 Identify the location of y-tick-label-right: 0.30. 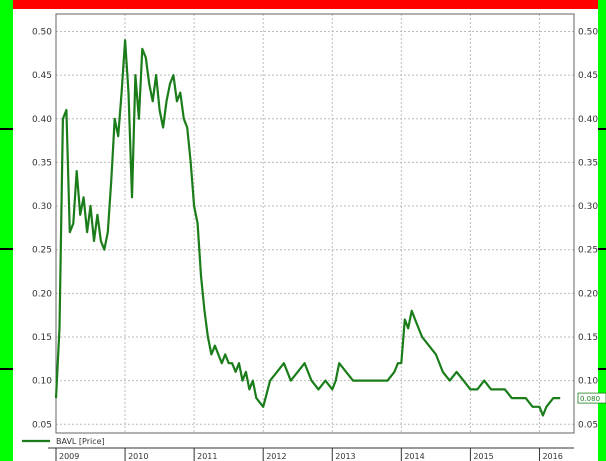
(588, 207).